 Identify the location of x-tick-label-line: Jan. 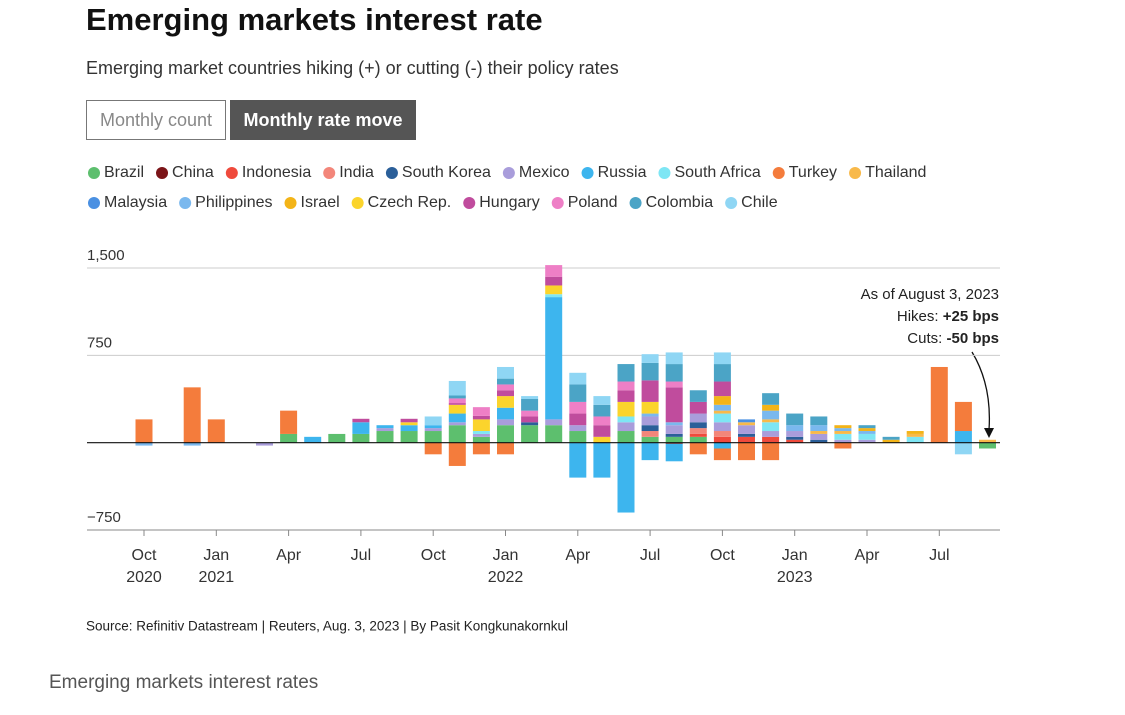
(795, 555).